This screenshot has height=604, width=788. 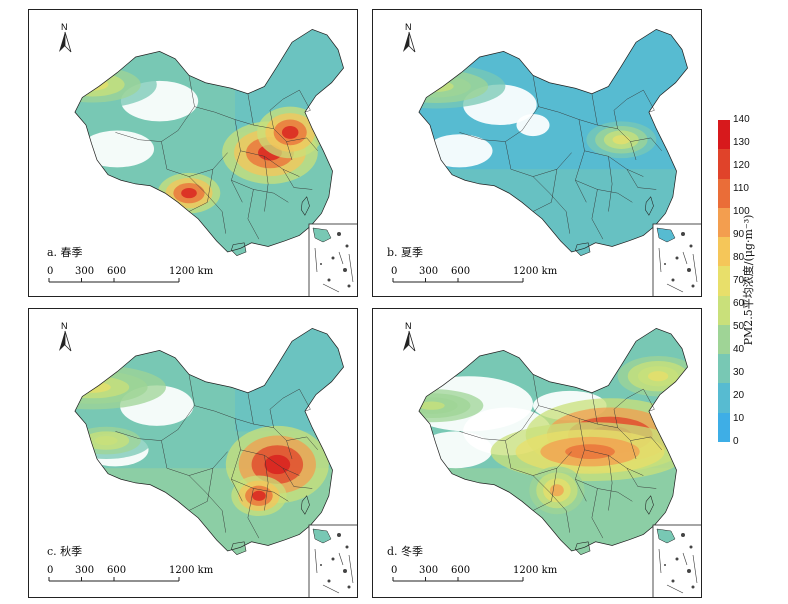 I want to click on panel-label: d. 冬季, so click(x=405, y=551).